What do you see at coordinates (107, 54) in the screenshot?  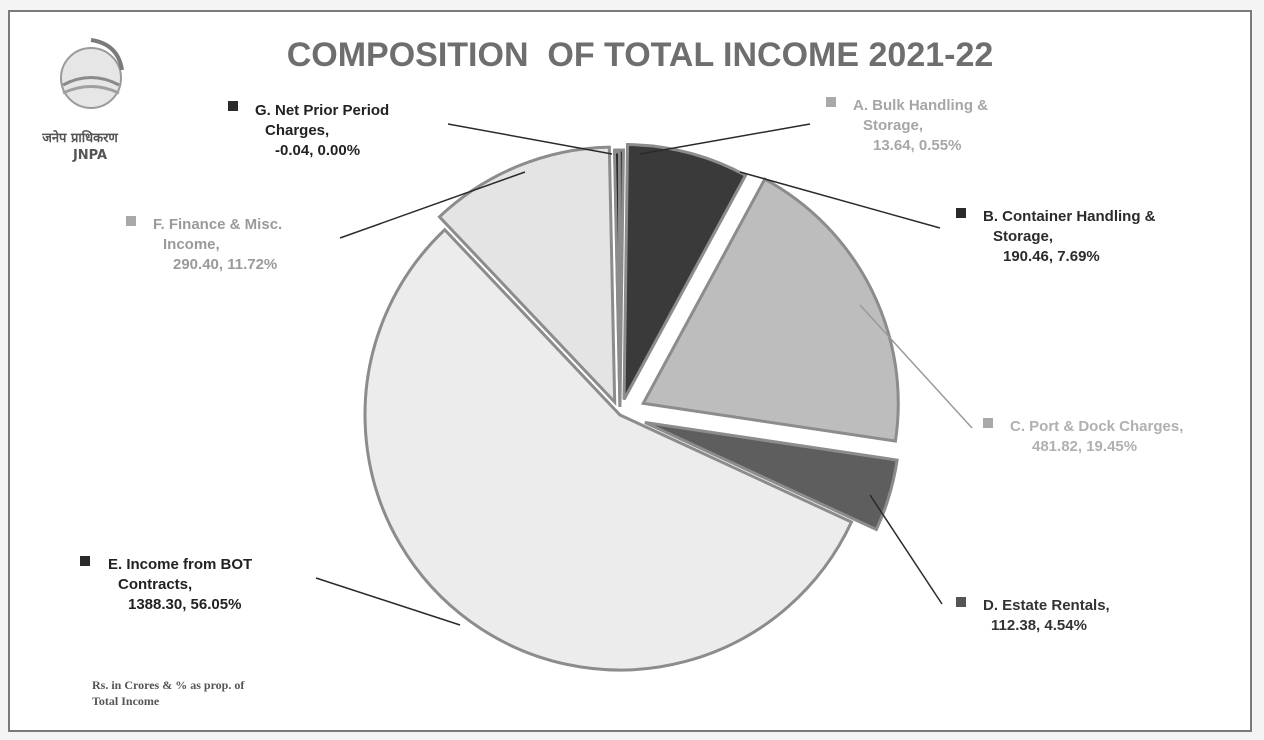 I see `logo-arc-icon` at bounding box center [107, 54].